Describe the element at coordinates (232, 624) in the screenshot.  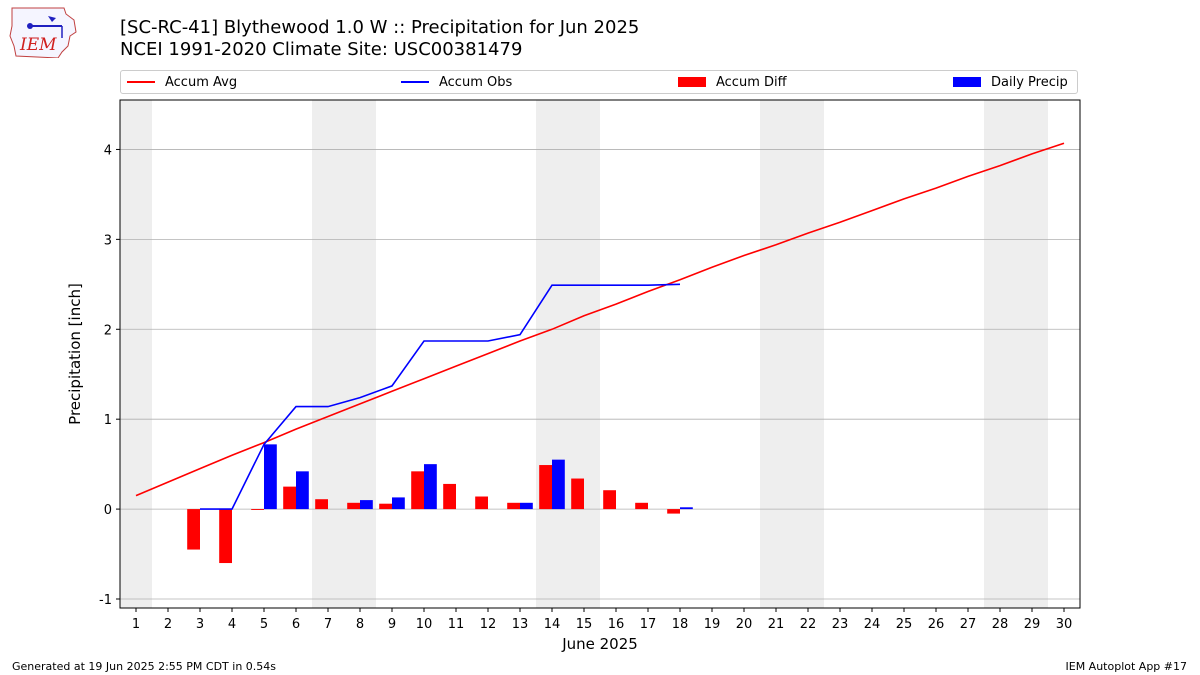
I see `x-tick-label: 4` at that location.